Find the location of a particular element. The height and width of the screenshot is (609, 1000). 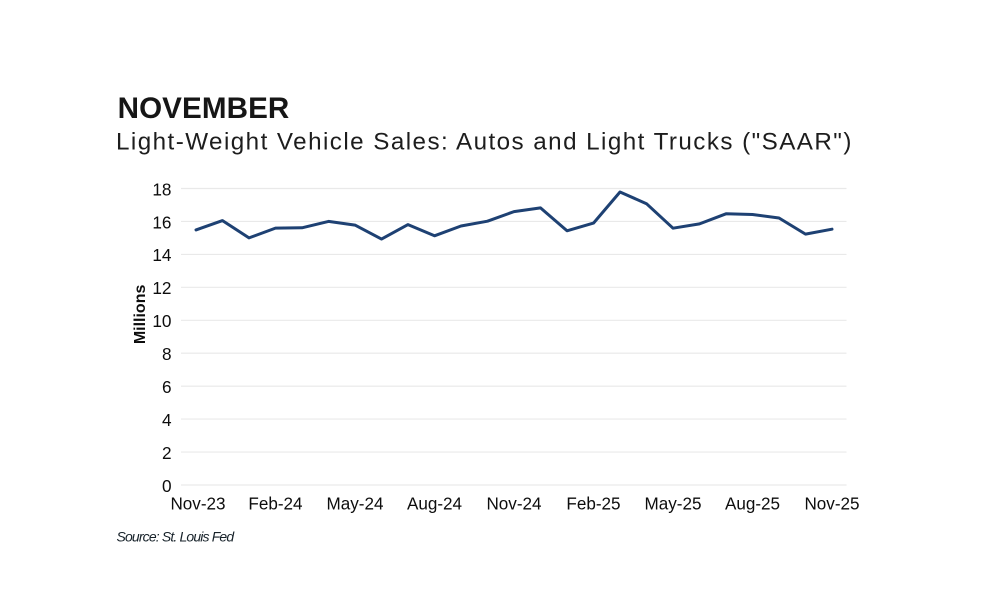

svg-text: 8 is located at coordinates (167, 354).